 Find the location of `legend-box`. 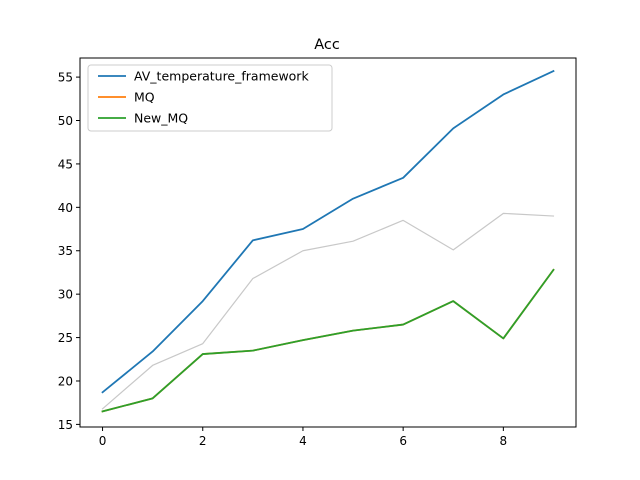

legend-box is located at coordinates (210, 98).